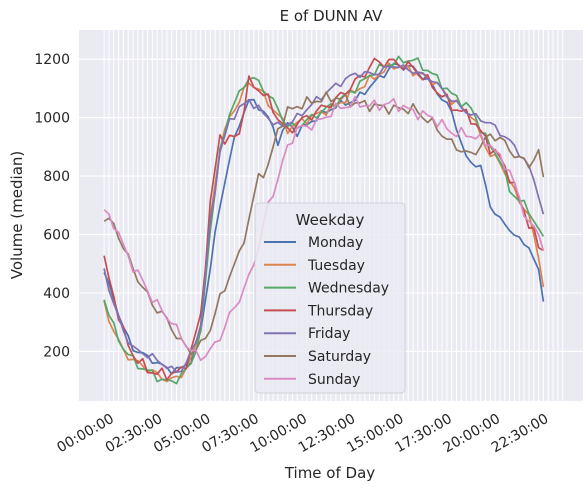 Image resolution: width=588 pixels, height=491 pixels. What do you see at coordinates (56, 352) in the screenshot?
I see `y-tick-label: 200` at bounding box center [56, 352].